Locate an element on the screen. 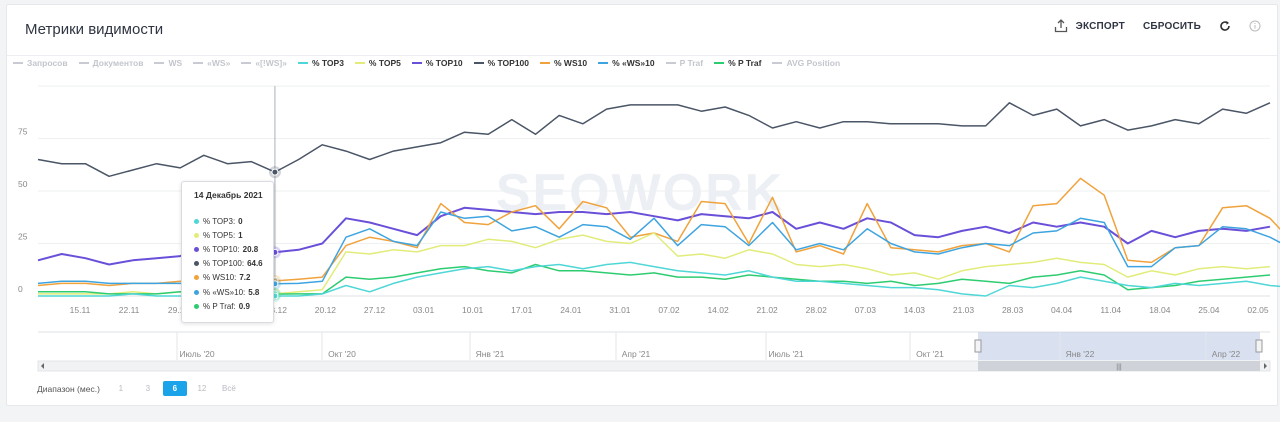 Image resolution: width=1280 pixels, height=422 pixels. export-label: ЭКСПОРТ is located at coordinates (1100, 26).